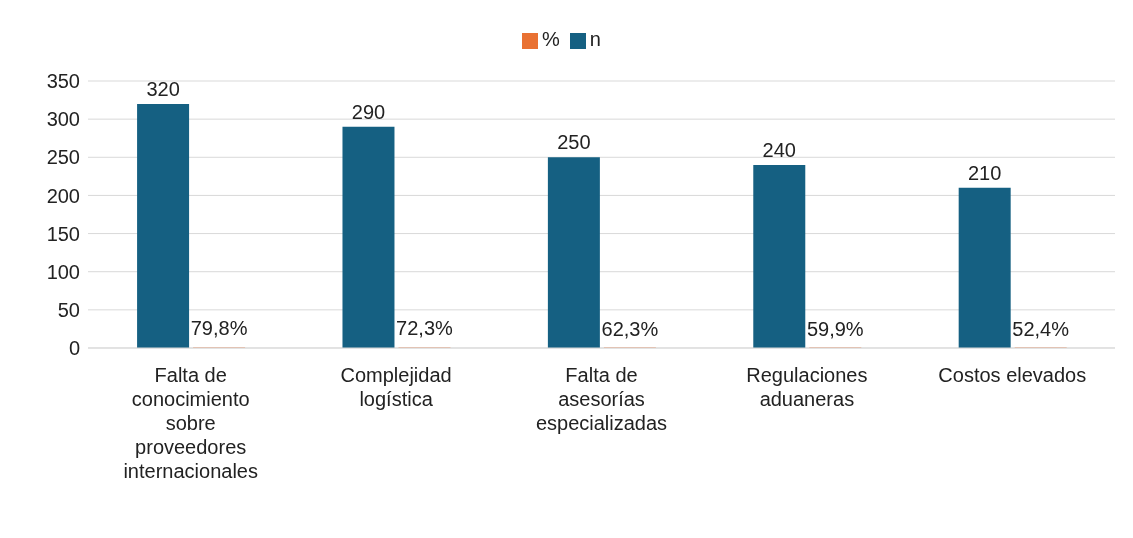 Image resolution: width=1133 pixels, height=538 pixels. What do you see at coordinates (396, 387) in the screenshot?
I see `x-tick-label: Complejidad logística` at bounding box center [396, 387].